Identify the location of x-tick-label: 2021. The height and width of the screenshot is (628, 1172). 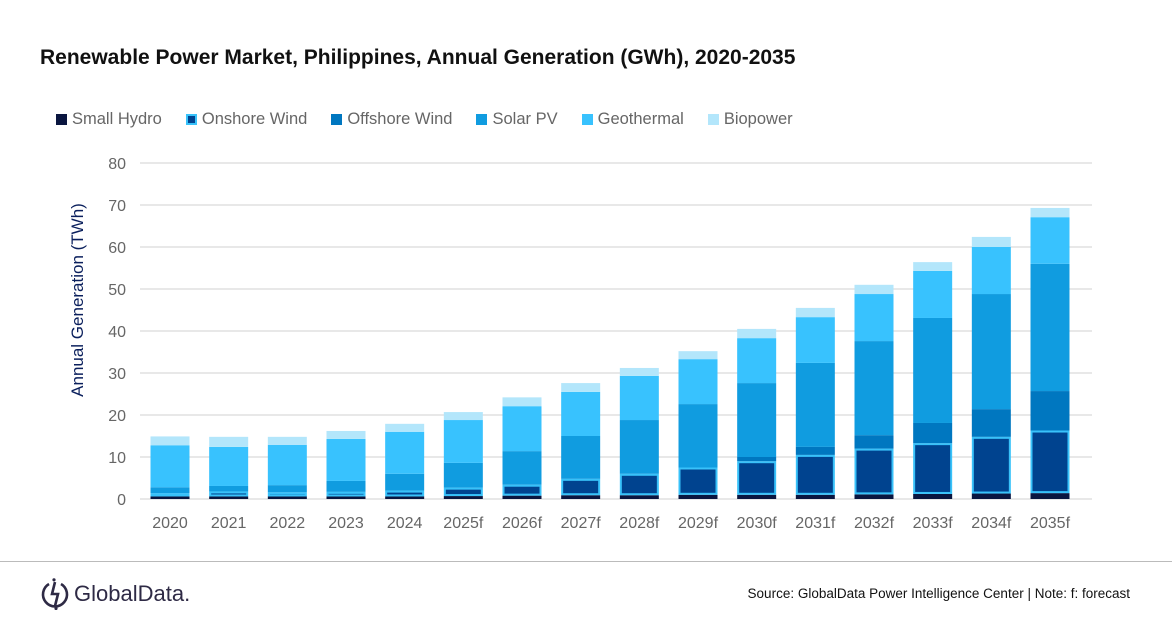
(229, 523).